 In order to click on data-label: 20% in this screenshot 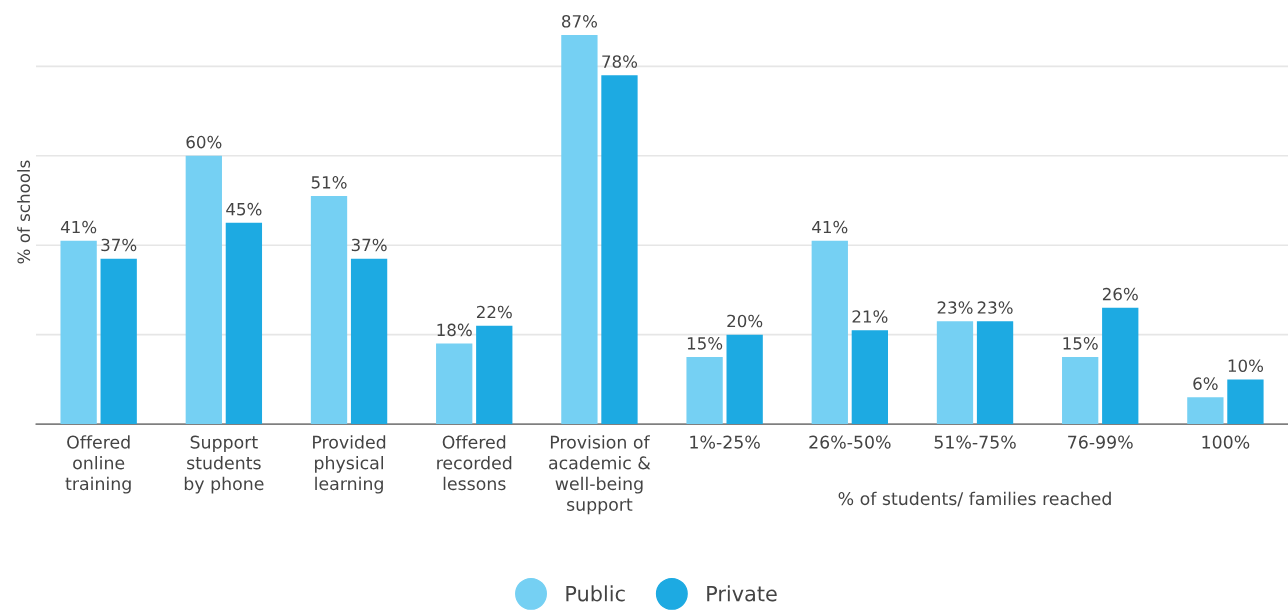, I will do `click(745, 321)`.